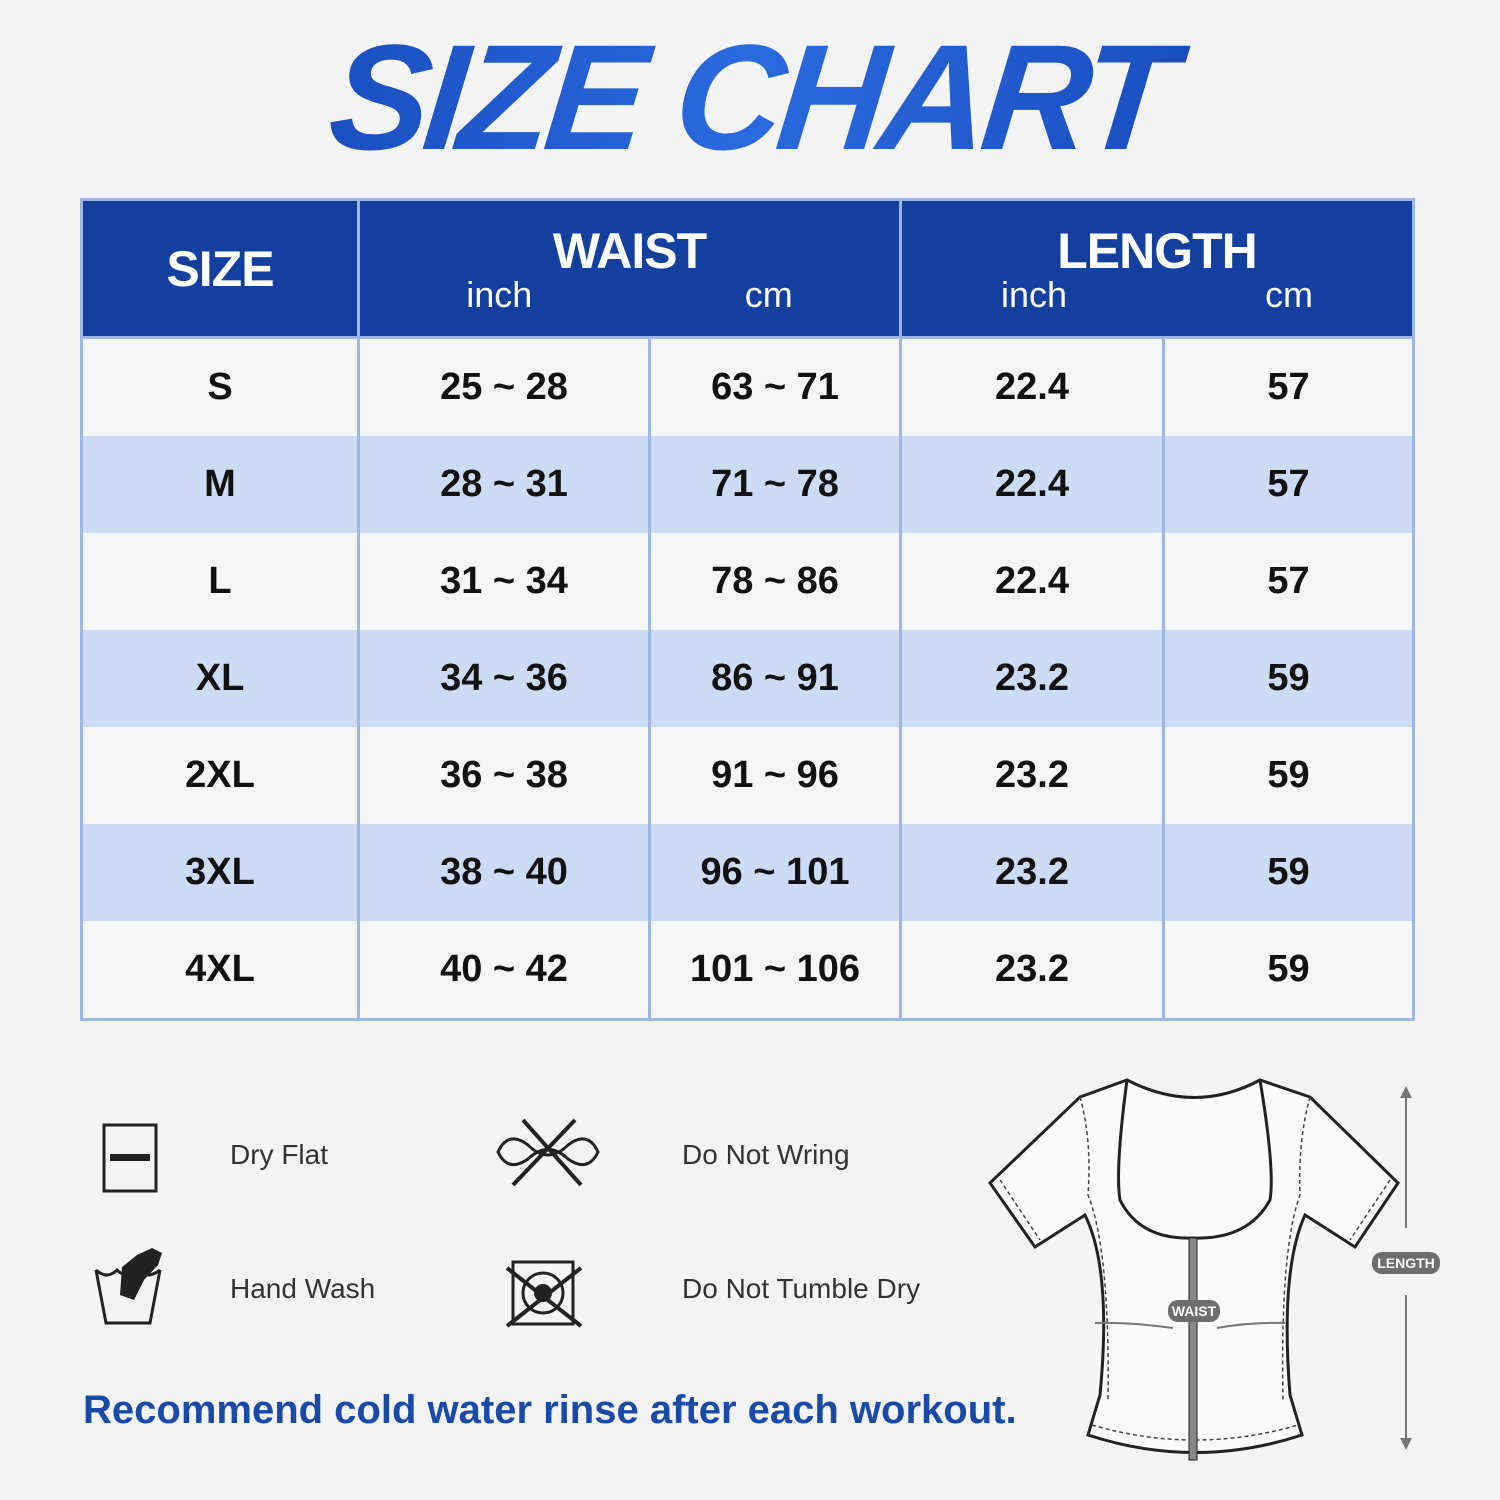 The width and height of the screenshot is (1500, 1500). What do you see at coordinates (750, 97) in the screenshot?
I see `page-title: SIZE CHART` at bounding box center [750, 97].